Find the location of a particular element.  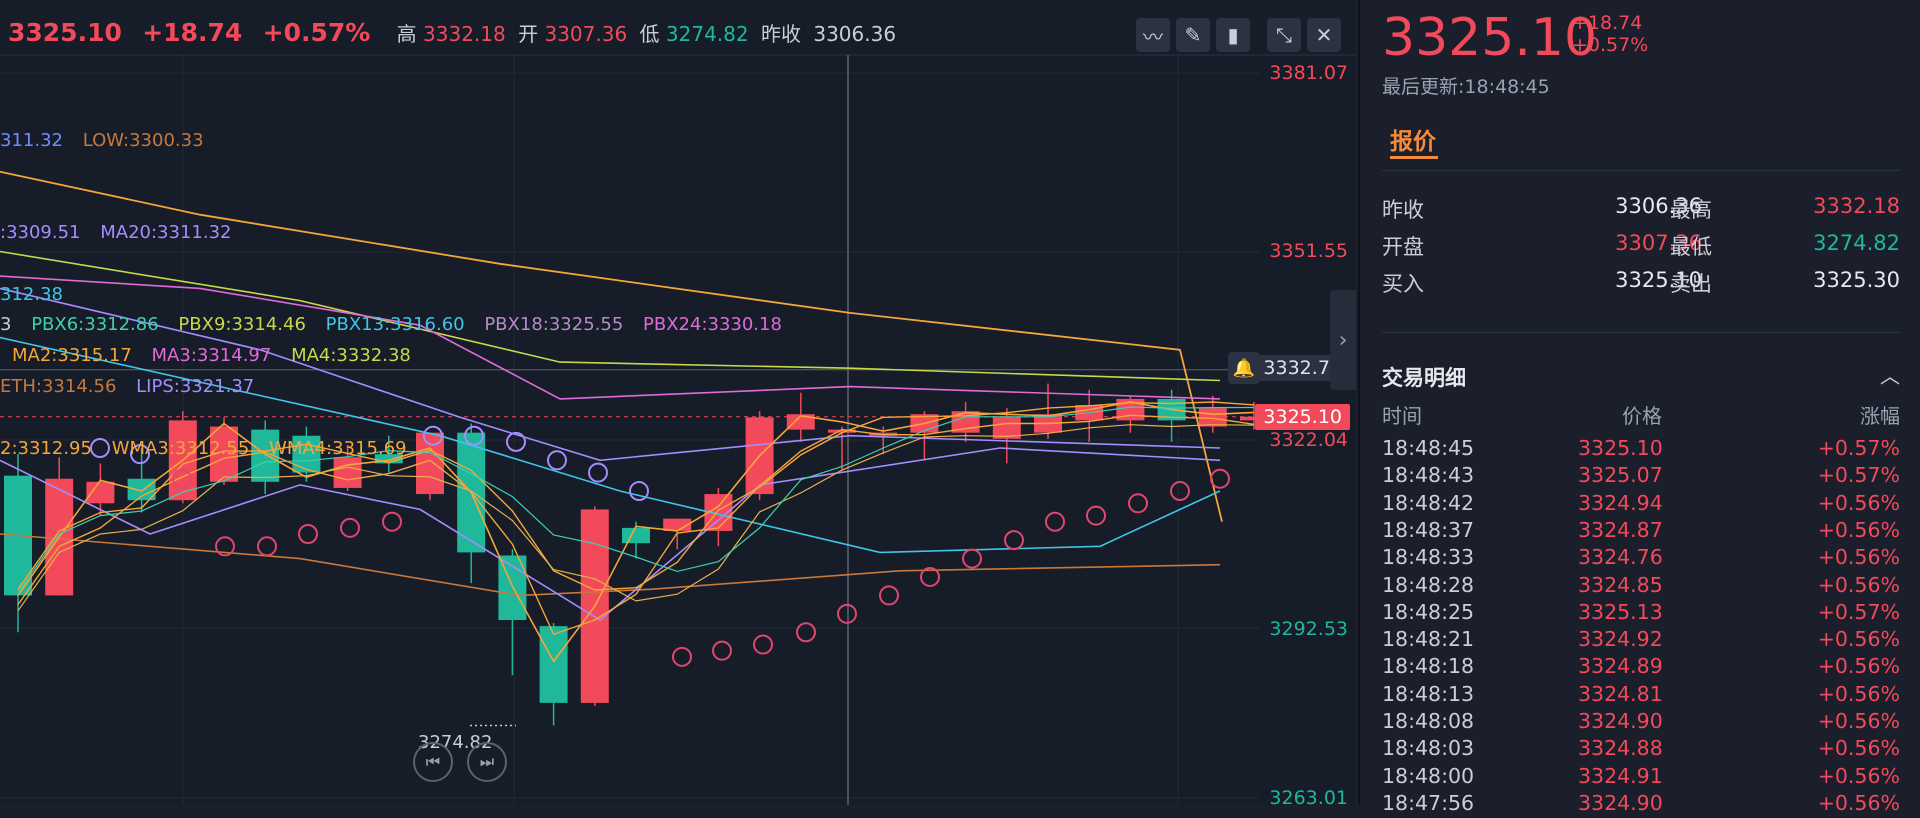

trade-time: 18:48:25 is located at coordinates (1428, 611).